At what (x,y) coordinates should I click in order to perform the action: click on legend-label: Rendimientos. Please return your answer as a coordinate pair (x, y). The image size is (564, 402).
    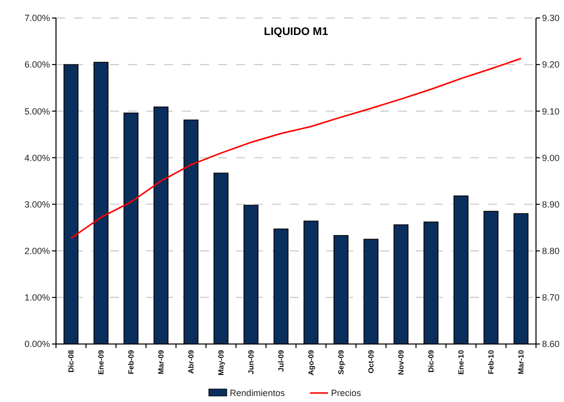
    Looking at the image, I should click on (258, 393).